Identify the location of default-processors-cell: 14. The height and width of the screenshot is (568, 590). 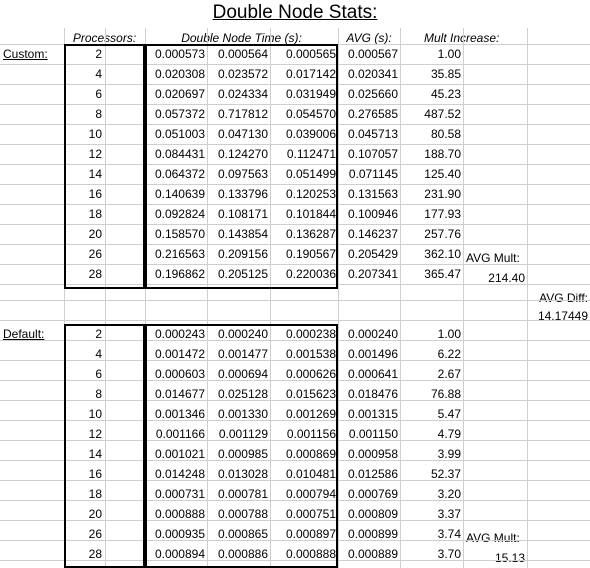
(95, 454).